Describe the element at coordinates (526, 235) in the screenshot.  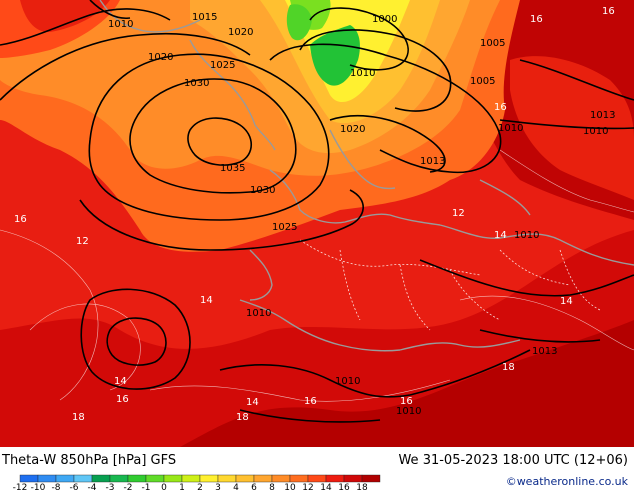
I see `isobar-label-1010-e3: 1010` at that location.